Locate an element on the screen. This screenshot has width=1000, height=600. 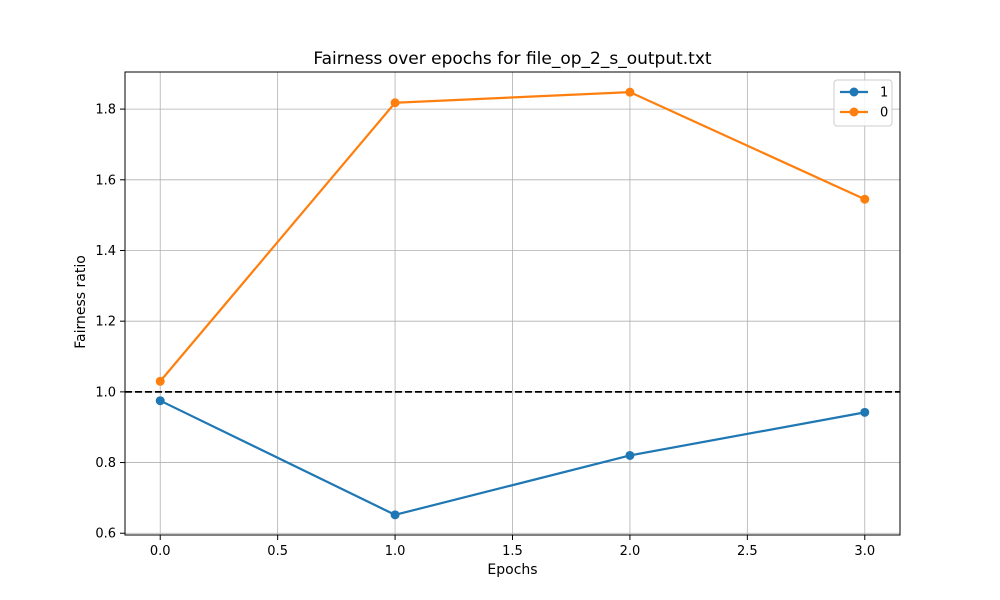
y-tick-label: 1.0 is located at coordinates (105, 392).